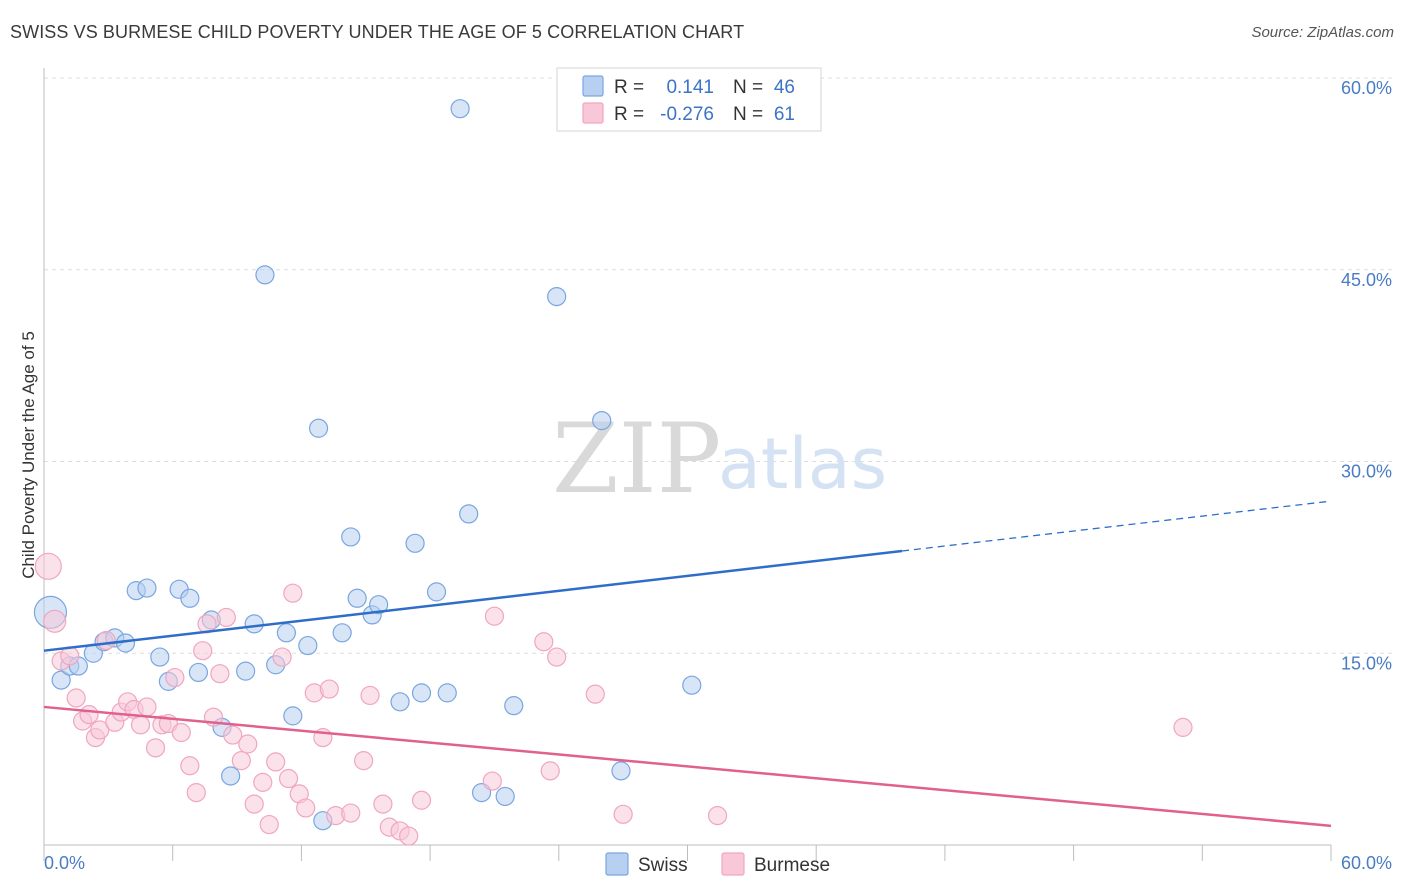 The width and height of the screenshot is (1406, 892). What do you see at coordinates (690, 87) in the screenshot?
I see `legend-r-value-swiss: 0.141` at bounding box center [690, 87].